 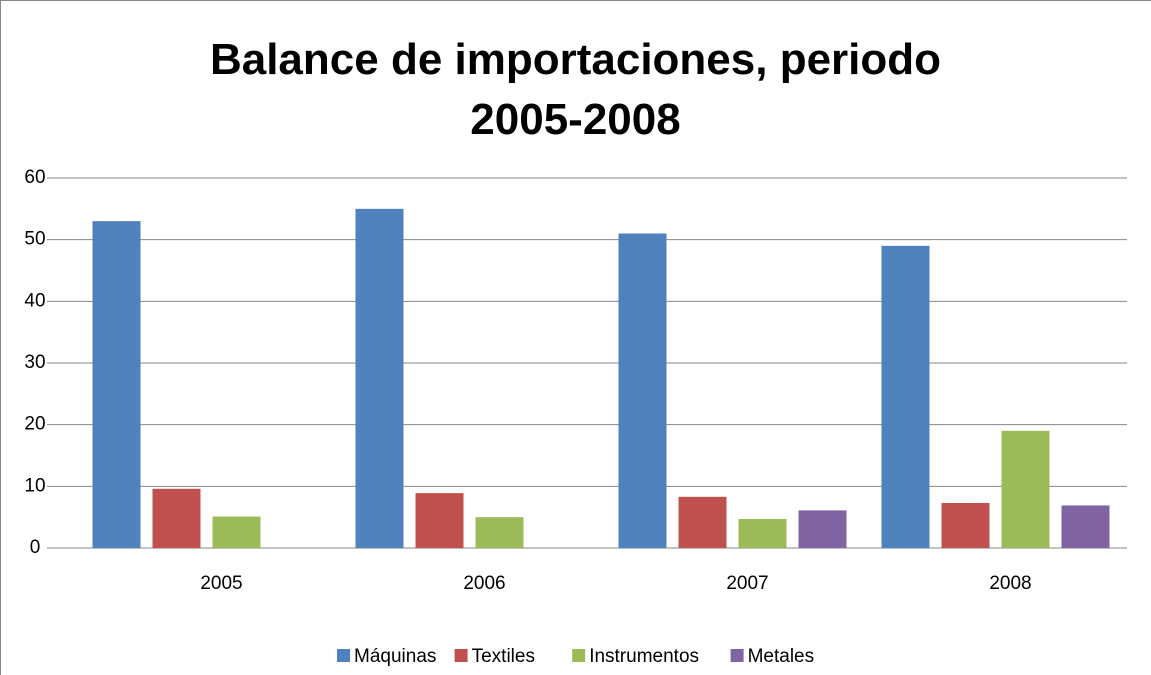 I want to click on x-tick-label: 2005, so click(x=221, y=583).